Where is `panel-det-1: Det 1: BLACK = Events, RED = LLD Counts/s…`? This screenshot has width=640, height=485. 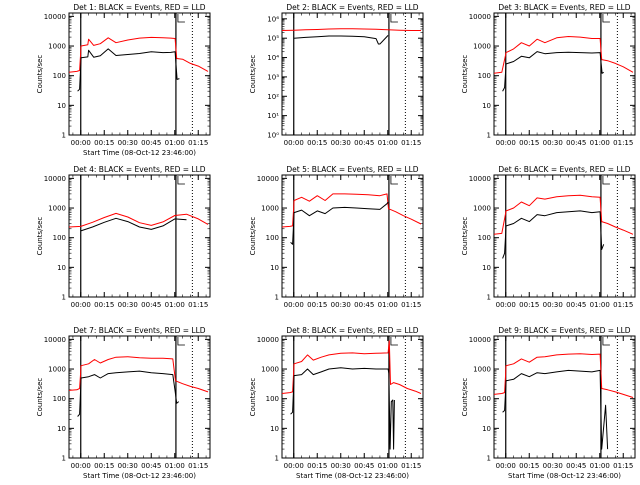 panel-det-1: Det 1: BLACK = Events, RED = LLD Counts/s… is located at coordinates (123, 80).